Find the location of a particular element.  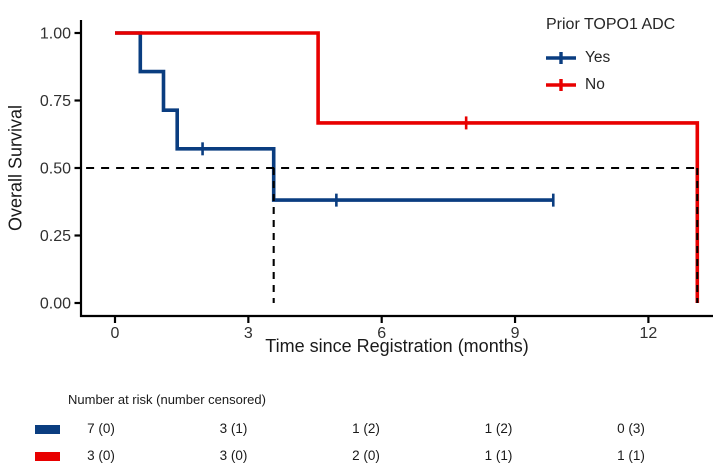

x-tick-label: 0 is located at coordinates (115, 333).